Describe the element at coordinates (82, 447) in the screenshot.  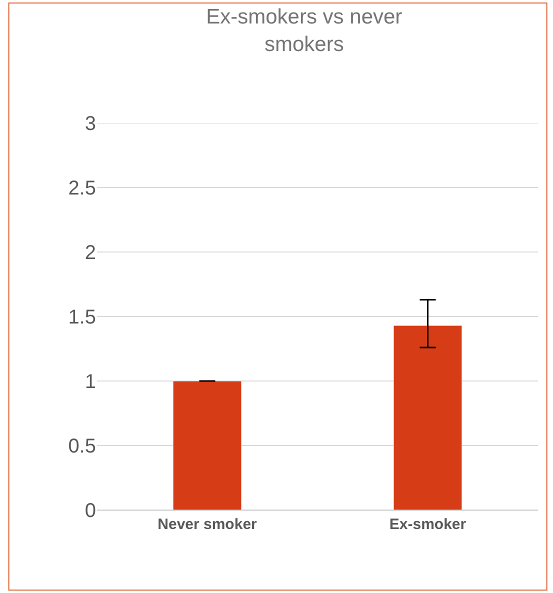
I see `y-tick-label: 0.5` at that location.